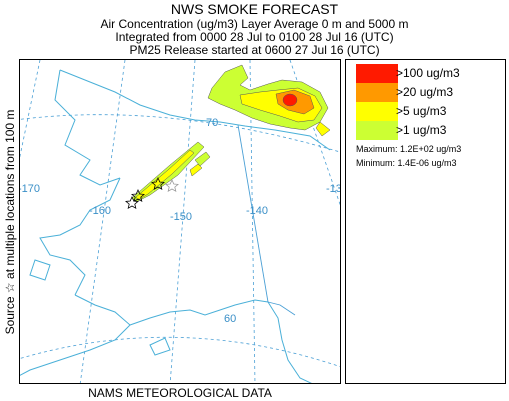  I want to click on lon-label-130: -130, so click(333, 189).